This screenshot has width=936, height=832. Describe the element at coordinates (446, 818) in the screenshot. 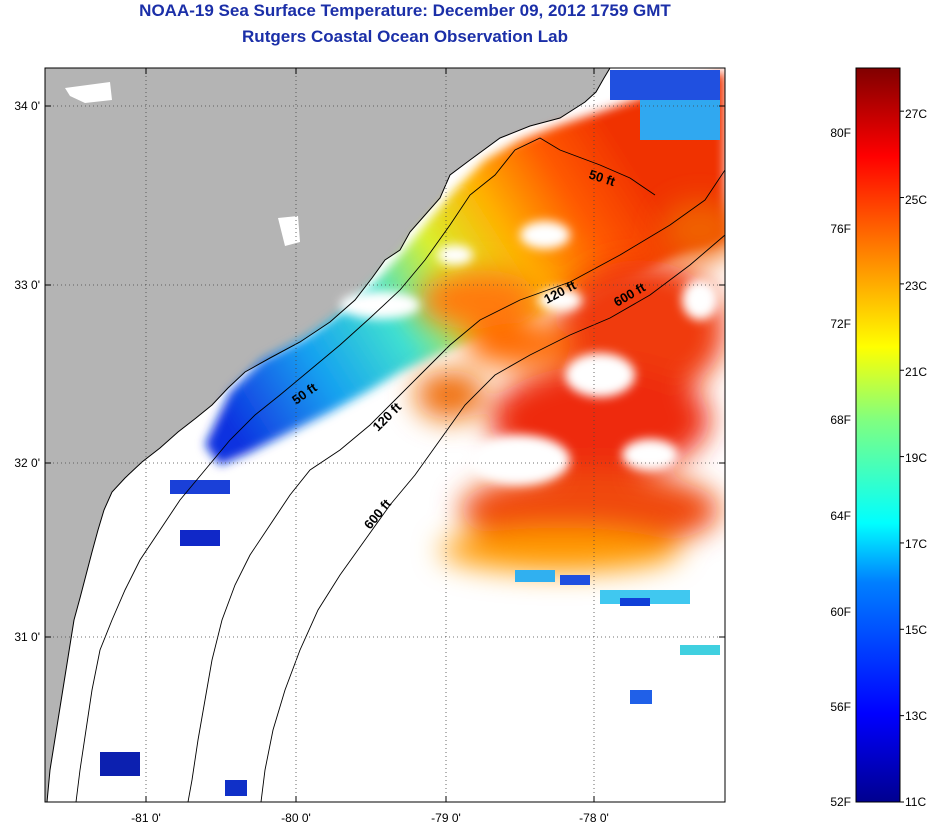

I see `lon-label-79: -79 0'` at that location.